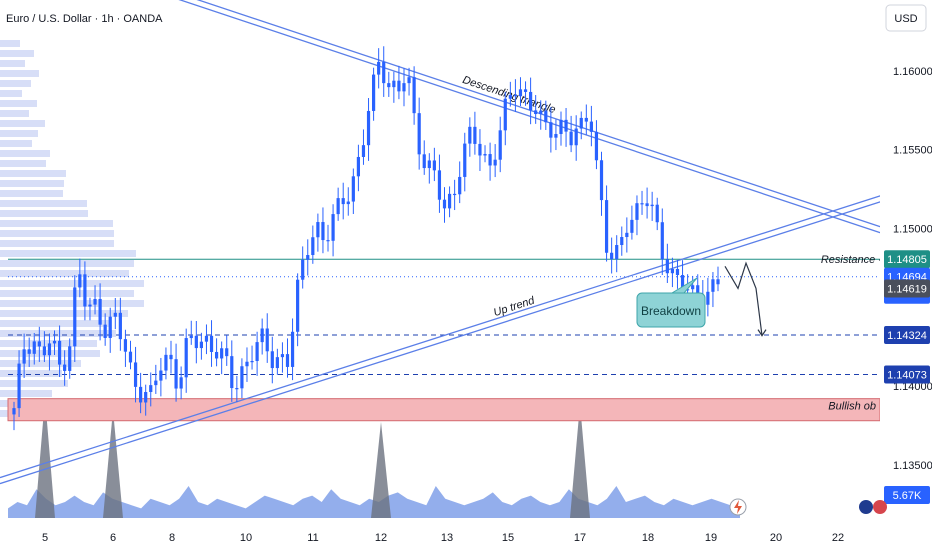 This screenshot has height=550, width=932. What do you see at coordinates (808, 507) in the screenshot?
I see `bottom-icons` at bounding box center [808, 507].